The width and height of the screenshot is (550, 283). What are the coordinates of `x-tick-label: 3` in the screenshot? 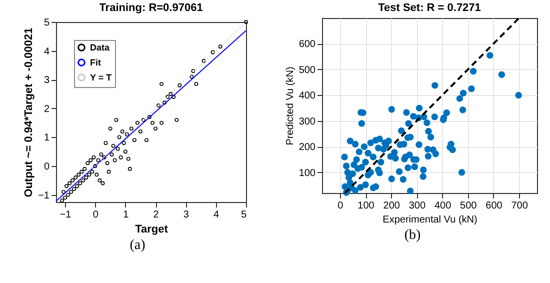 It's located at (185, 215).